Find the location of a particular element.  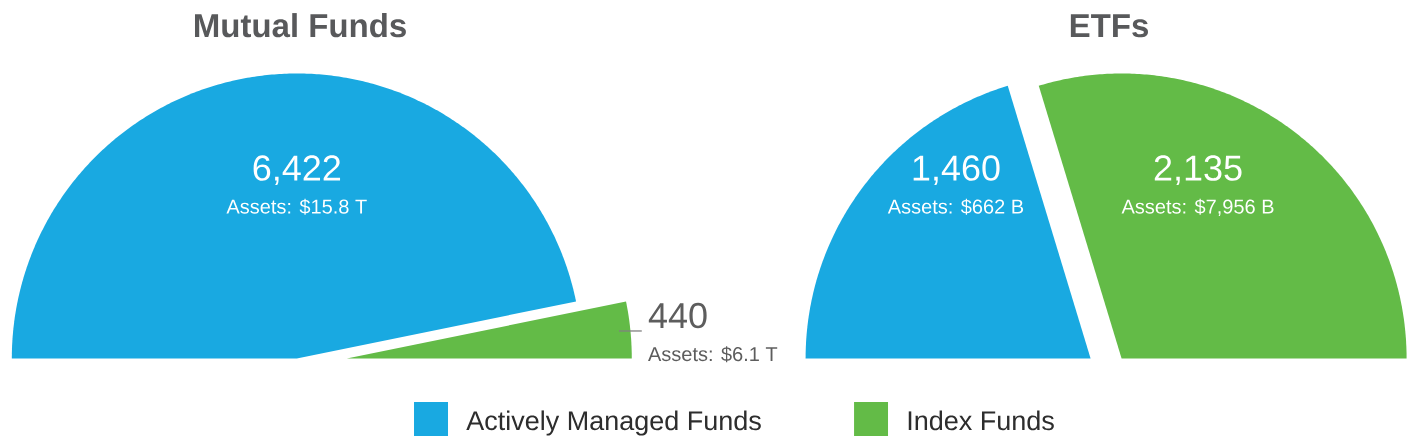

legend-label: Actively Managed Funds is located at coordinates (613, 423).